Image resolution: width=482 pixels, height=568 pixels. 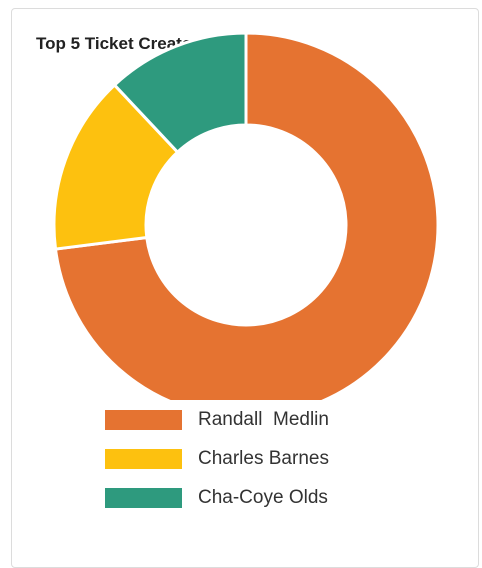 What do you see at coordinates (143, 458) in the screenshot?
I see `legend-swatch-charles-barnes` at bounding box center [143, 458].